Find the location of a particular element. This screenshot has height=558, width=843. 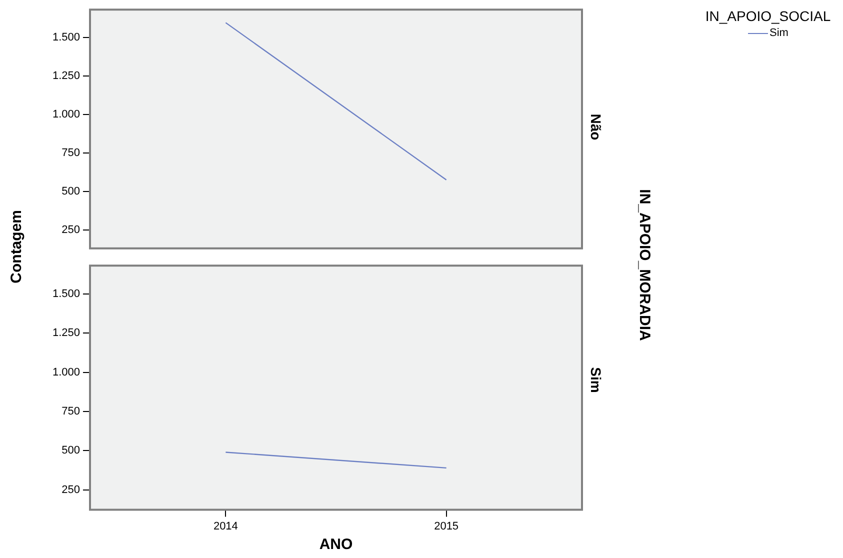

x-tick-label: 2014 is located at coordinates (225, 526).